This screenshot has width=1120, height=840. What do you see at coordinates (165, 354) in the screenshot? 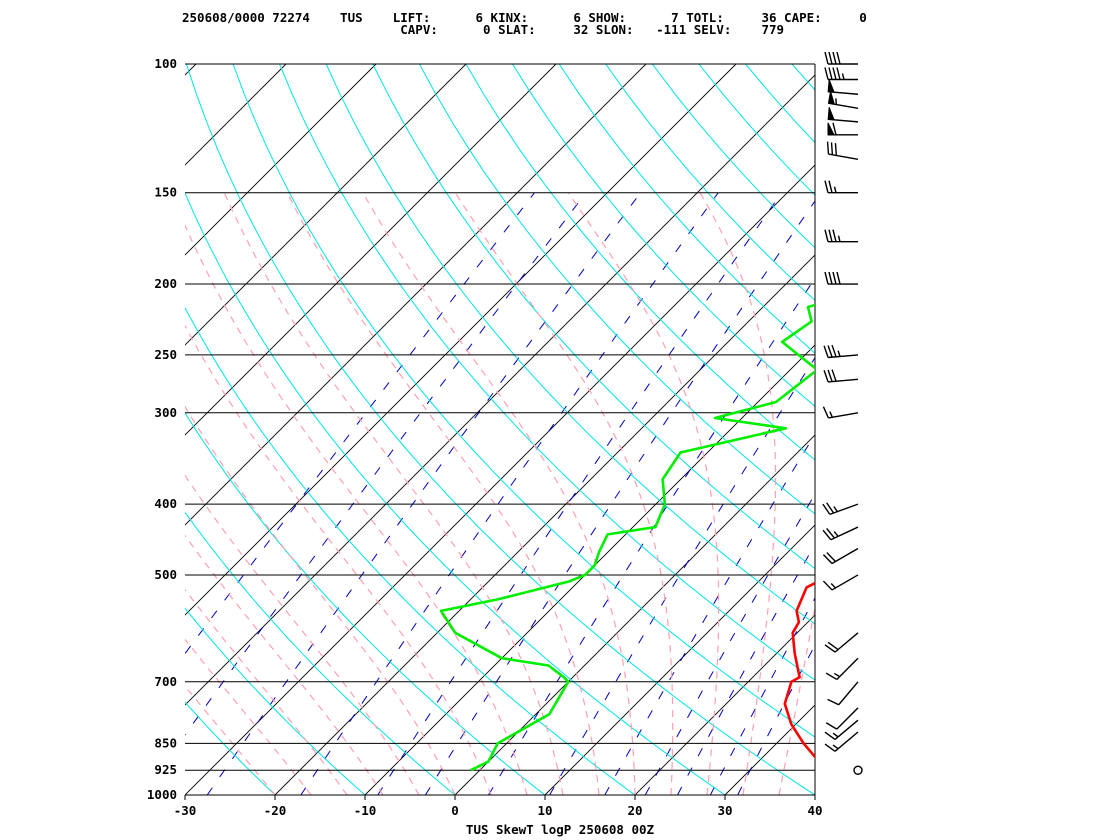
I see `pressure-tick-label: 250` at bounding box center [165, 354].